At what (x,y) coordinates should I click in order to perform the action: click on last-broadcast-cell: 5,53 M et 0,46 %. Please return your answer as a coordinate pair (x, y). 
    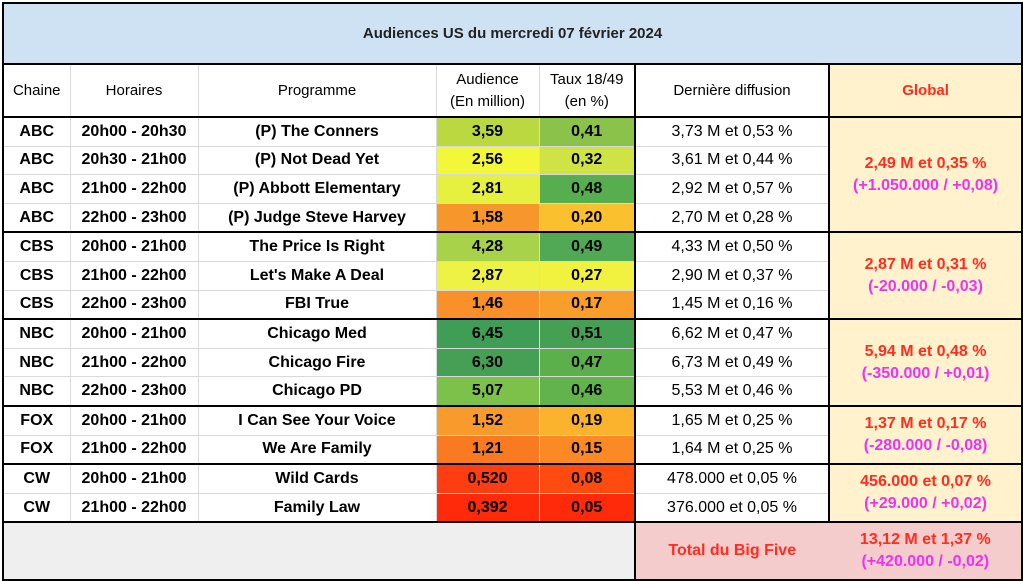
    Looking at the image, I should click on (732, 391).